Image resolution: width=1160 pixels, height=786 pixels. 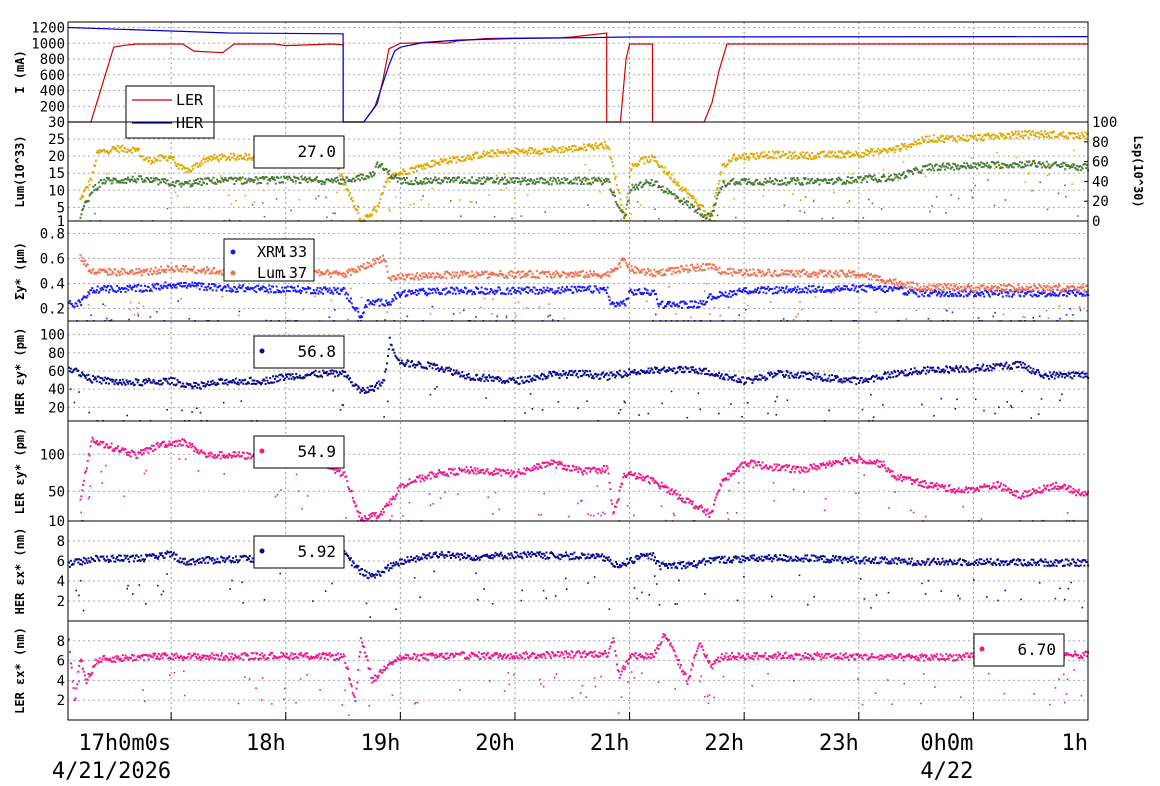 I want to click on y2-tick-label: 40, so click(x=1100, y=182).